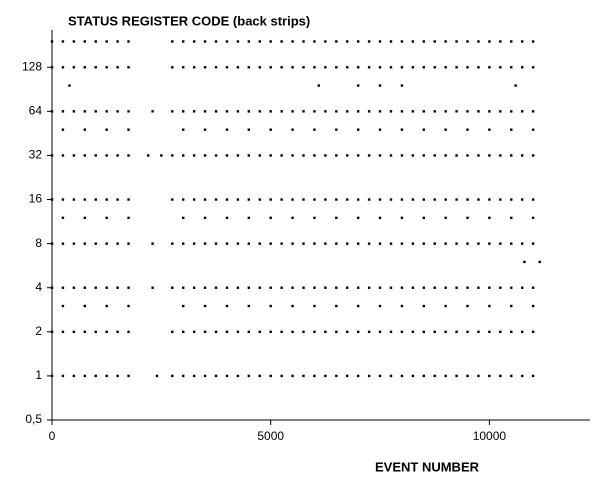 This screenshot has height=478, width=595. Describe the element at coordinates (270, 436) in the screenshot. I see `x-tick-label: 5000` at that location.